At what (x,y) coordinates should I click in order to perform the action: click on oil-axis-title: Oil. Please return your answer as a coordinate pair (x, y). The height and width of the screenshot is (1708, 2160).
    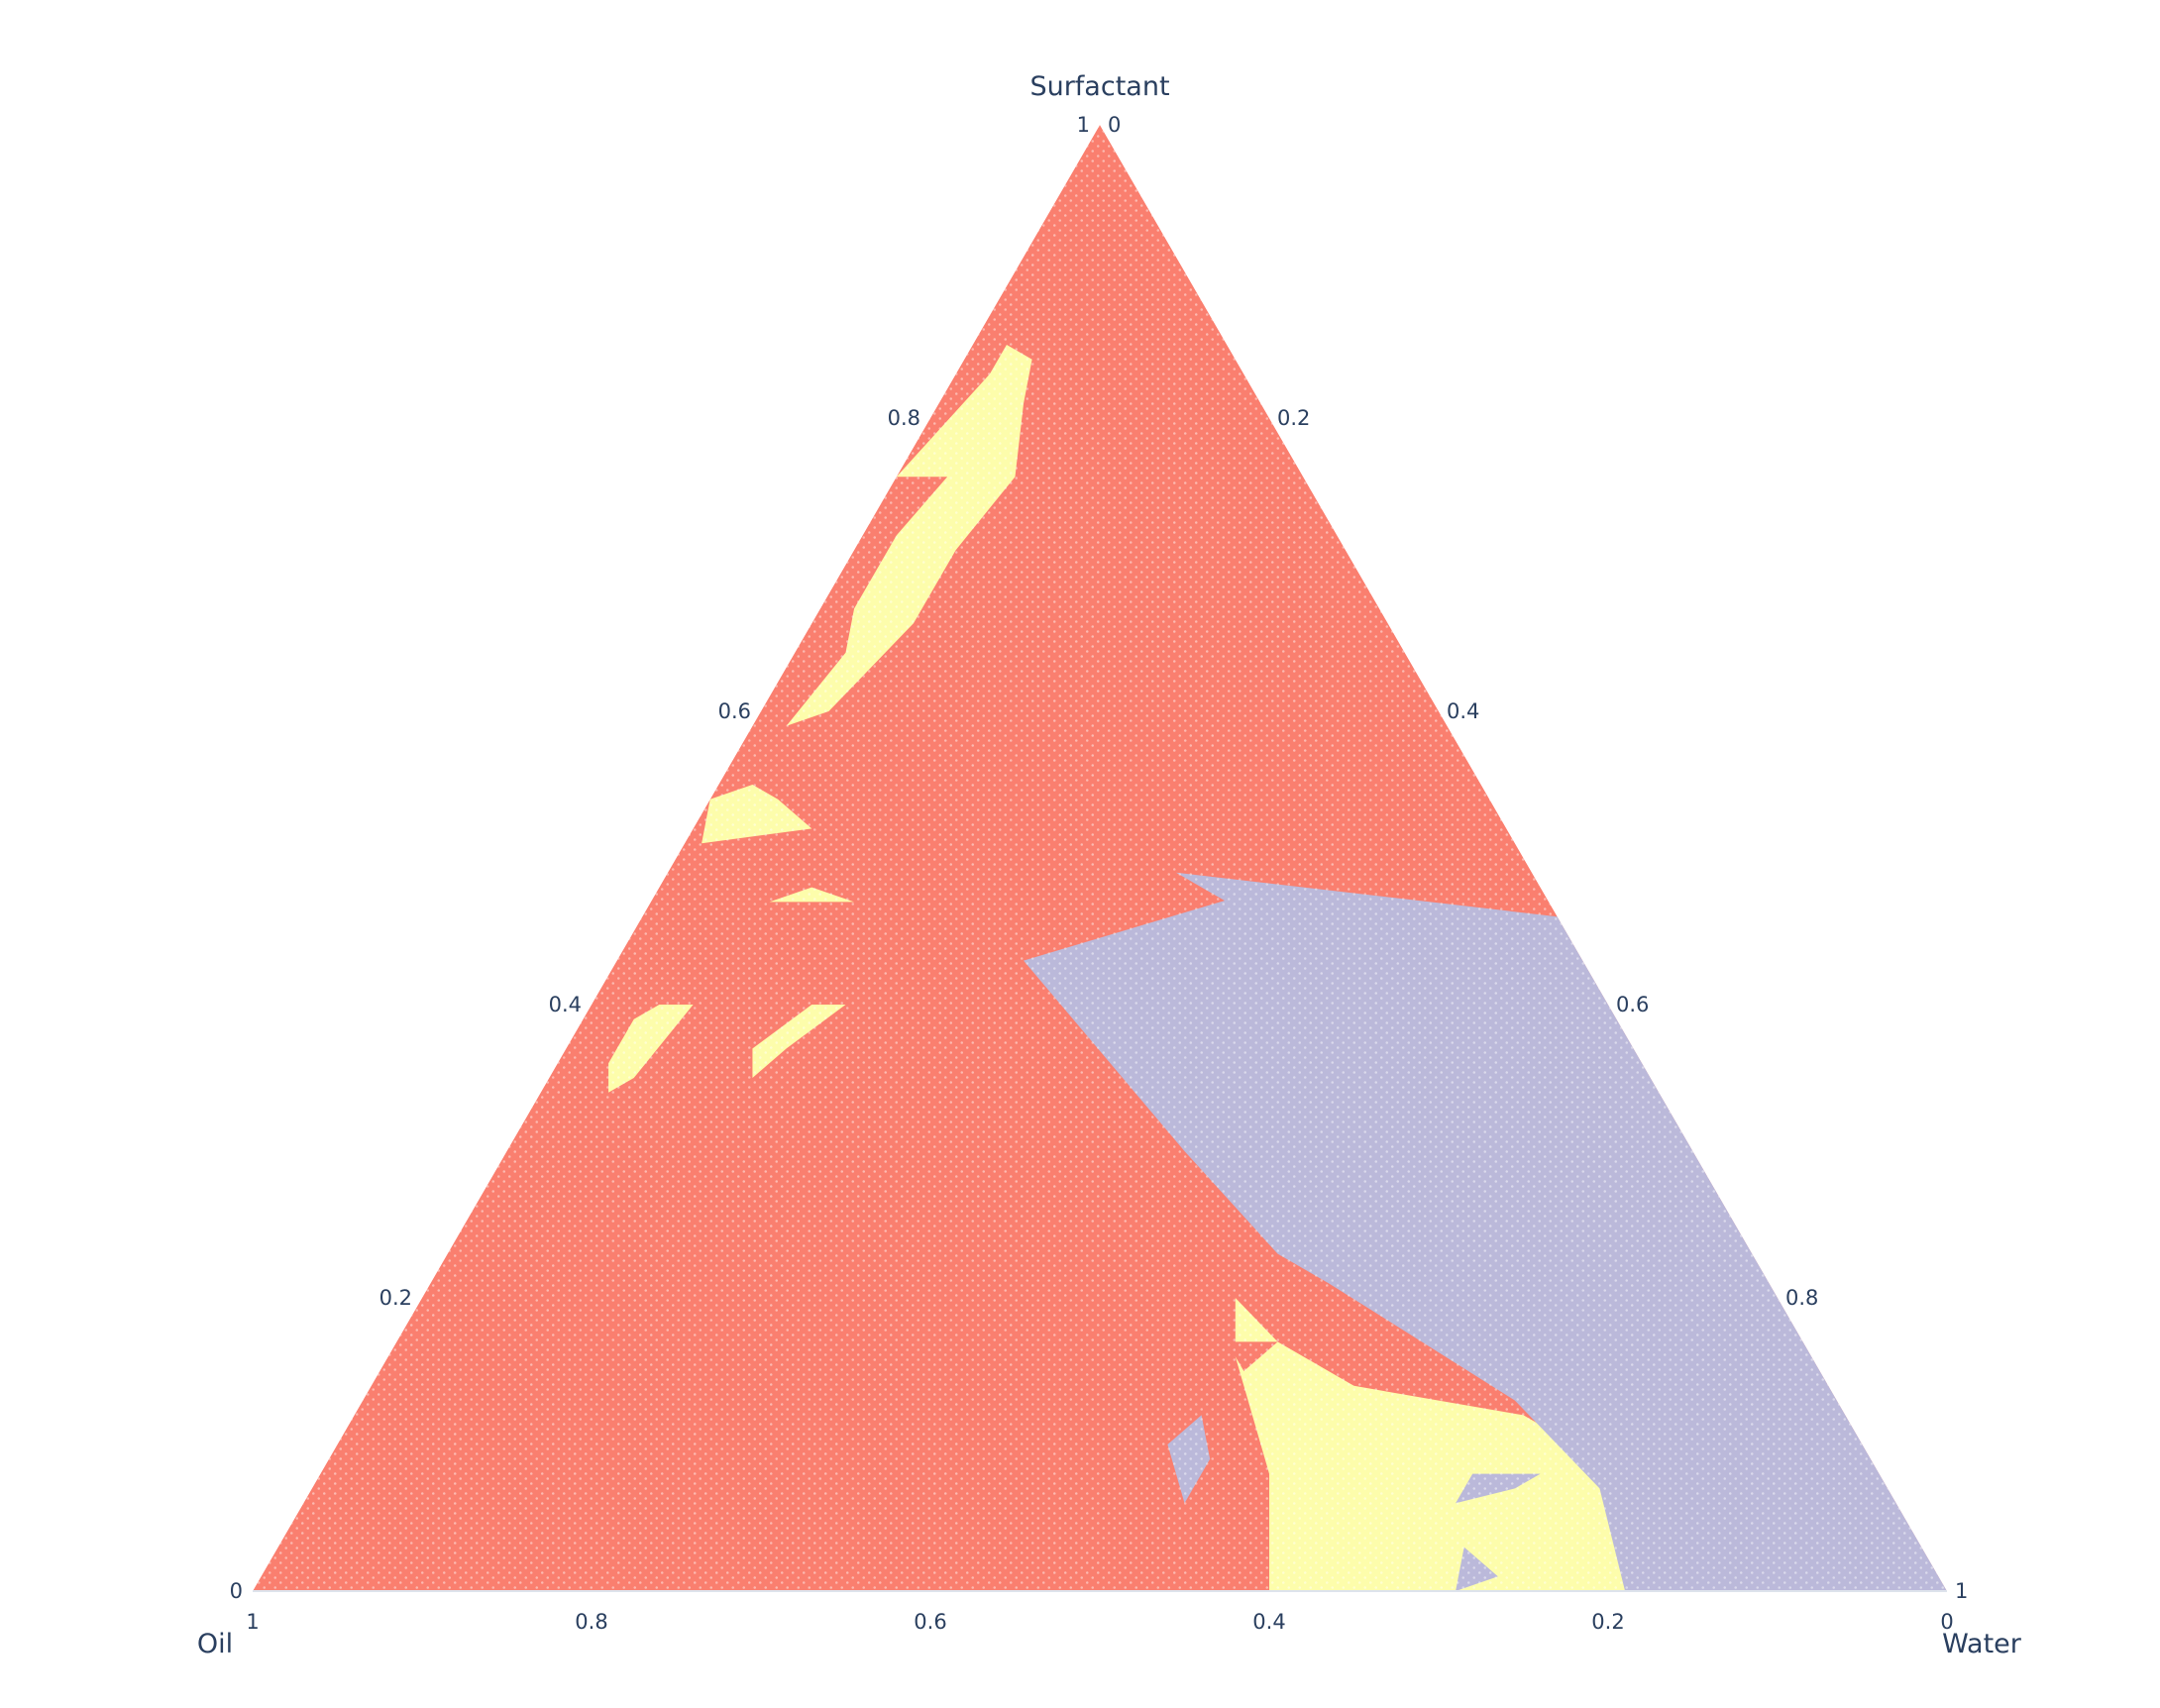
    Looking at the image, I should click on (215, 1644).